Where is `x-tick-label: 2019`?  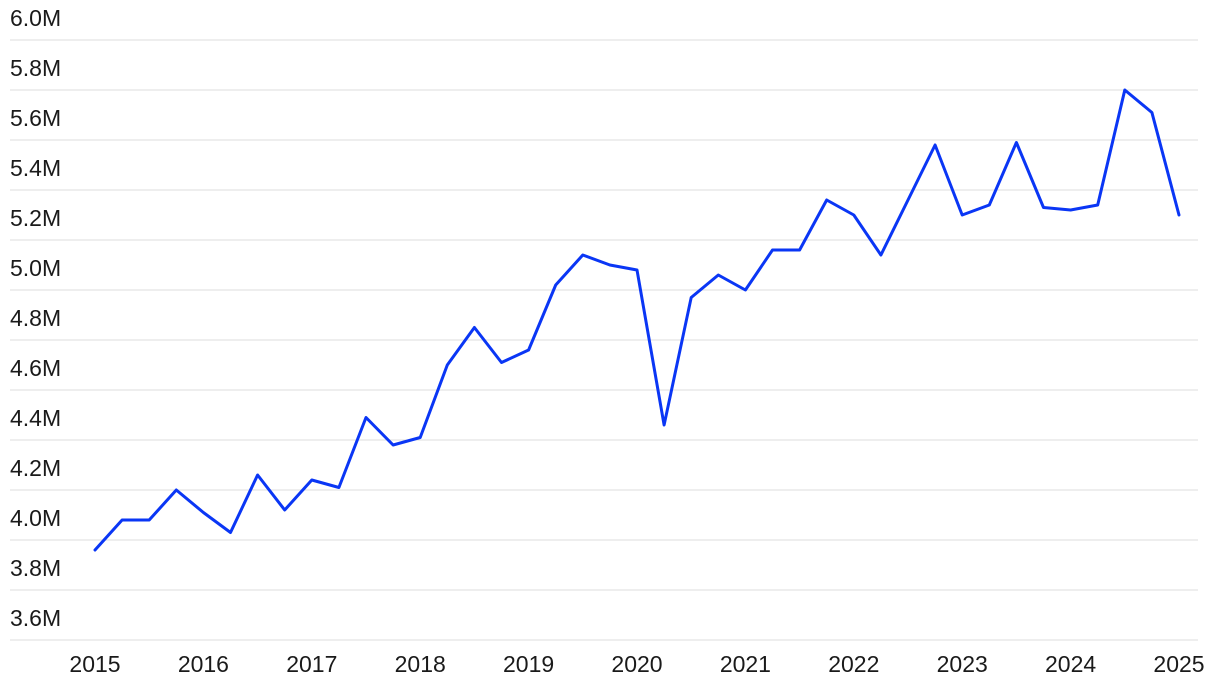 x-tick-label: 2019 is located at coordinates (528, 664).